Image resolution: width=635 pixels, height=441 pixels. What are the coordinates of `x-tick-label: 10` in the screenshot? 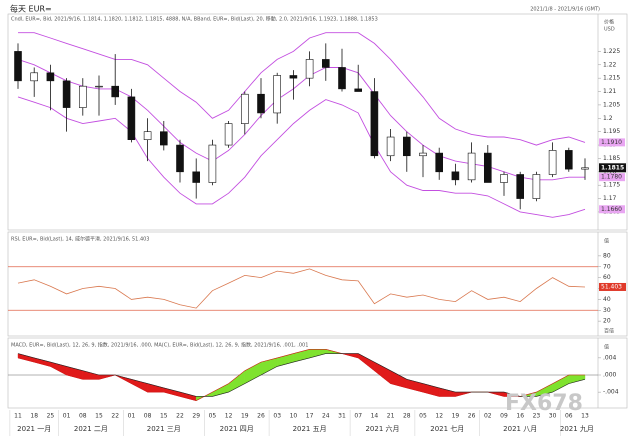 It's located at (294, 416).